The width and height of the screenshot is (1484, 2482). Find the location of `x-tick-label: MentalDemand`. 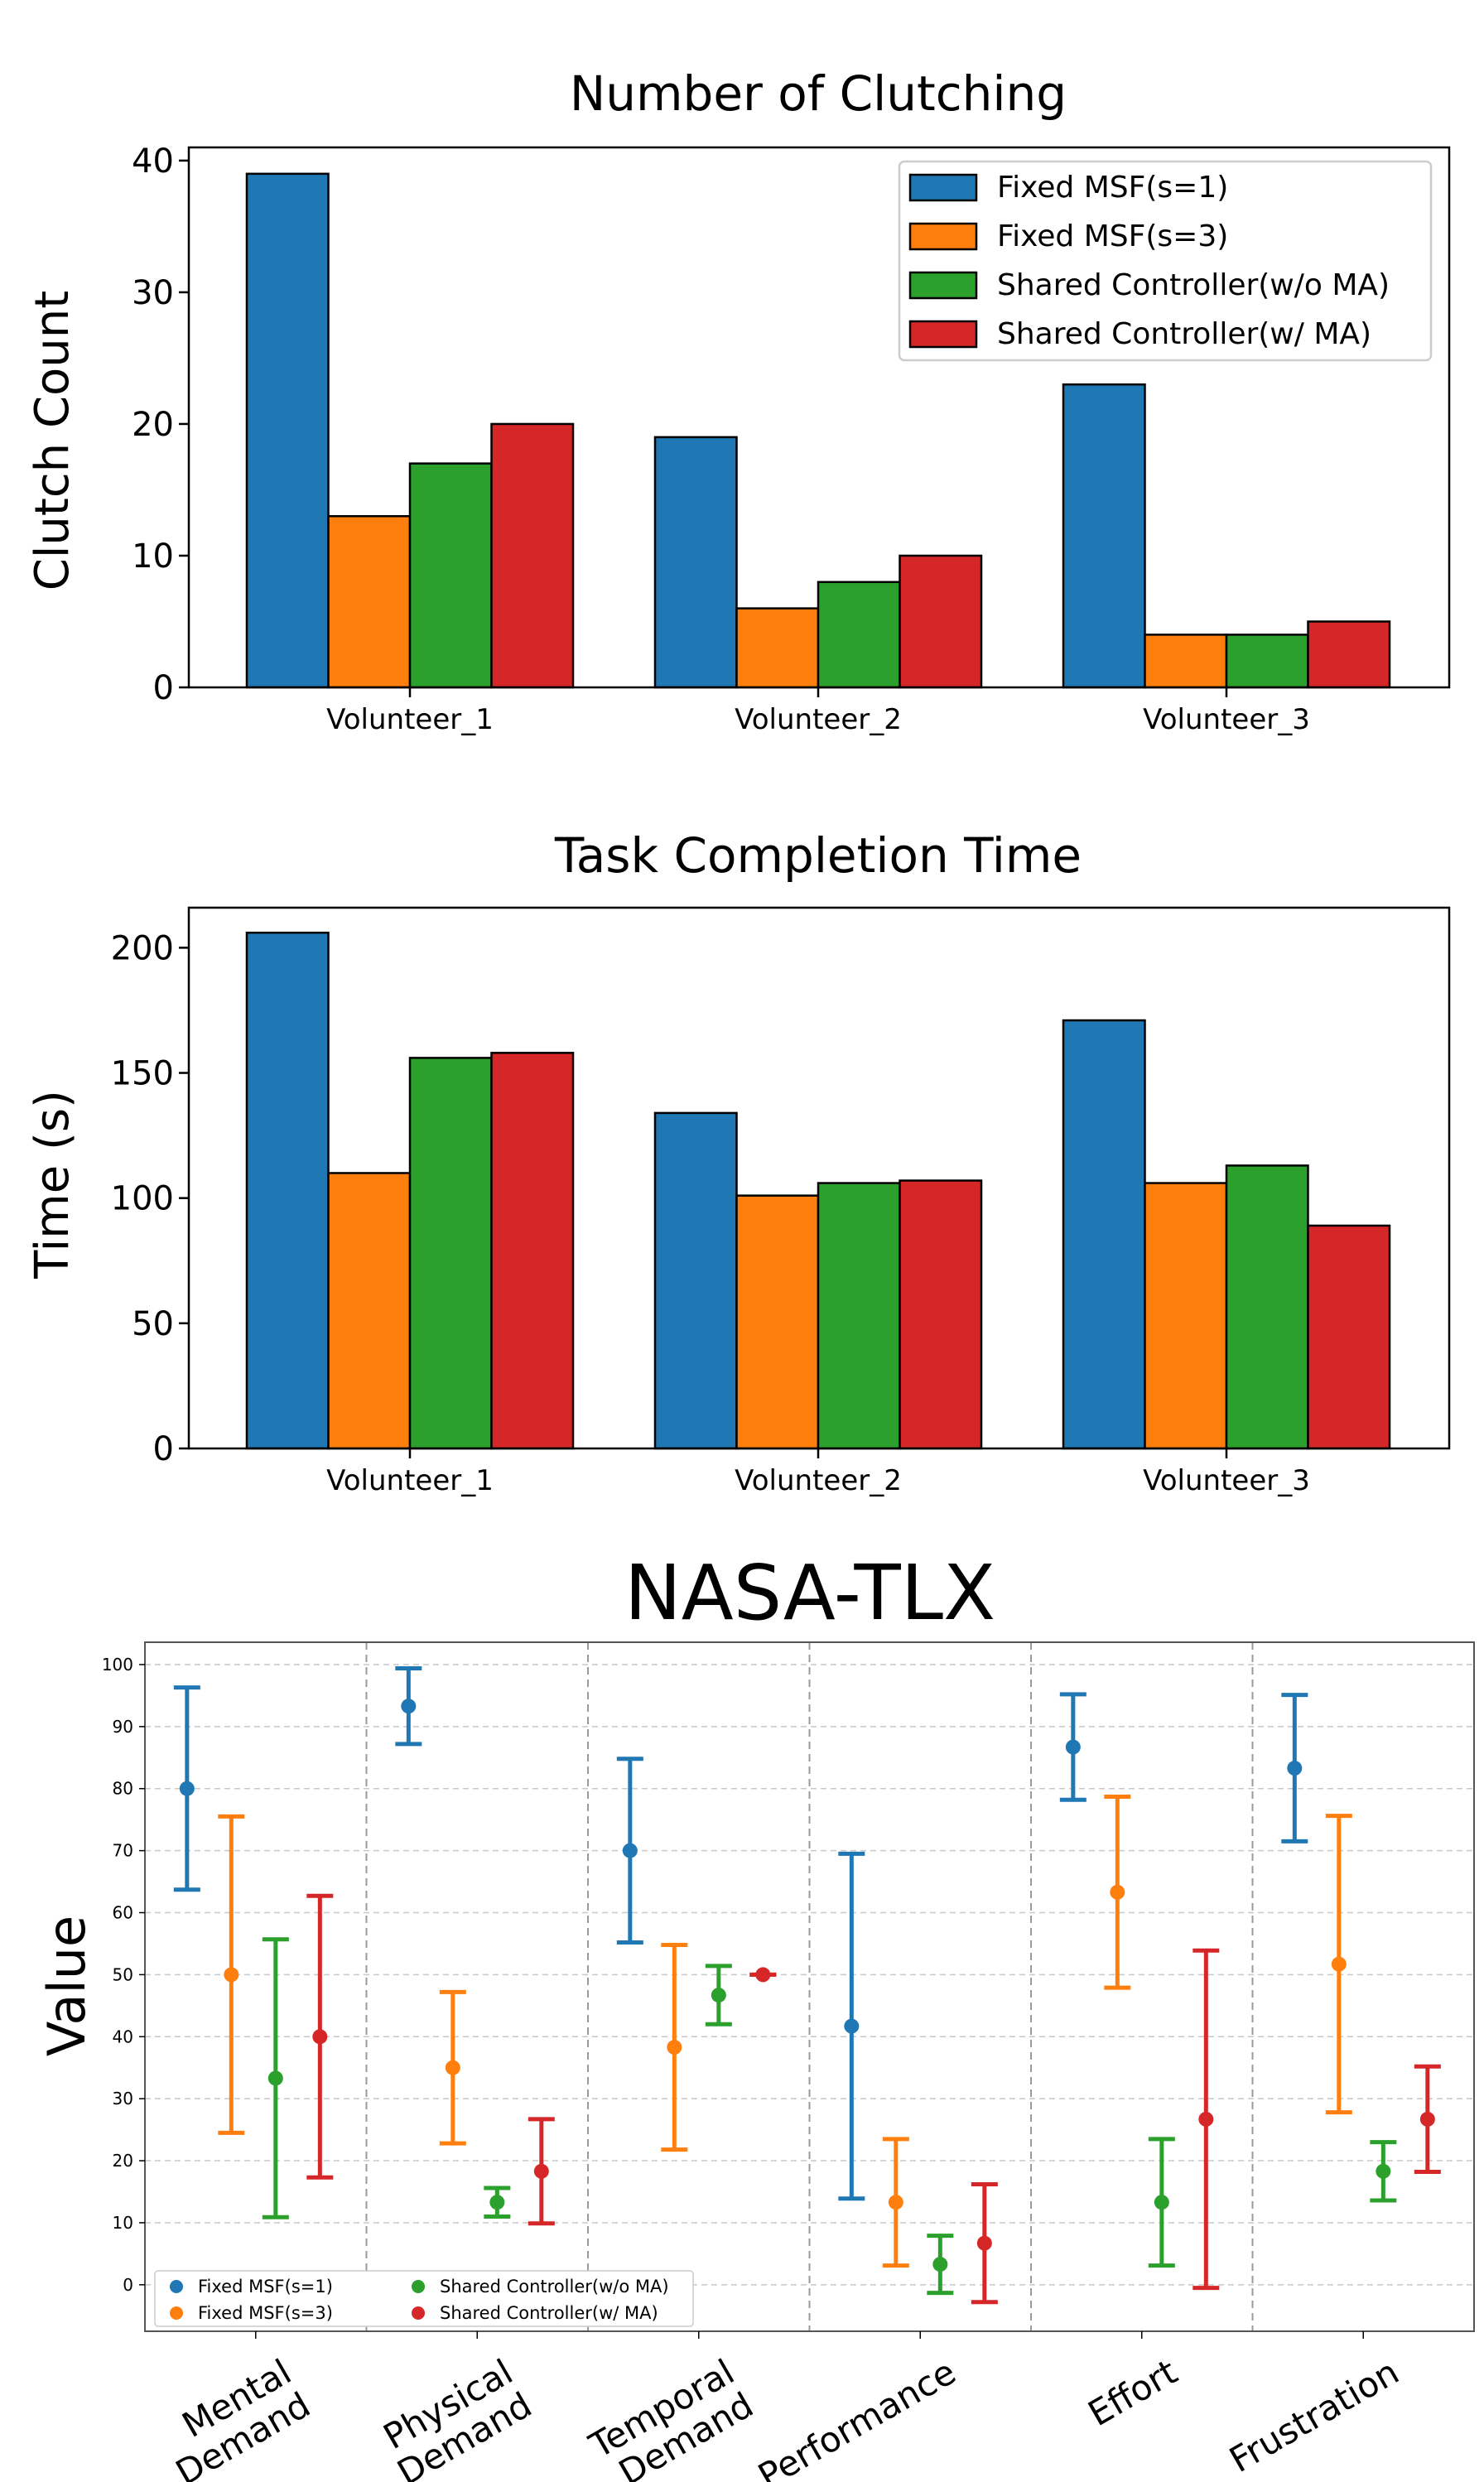

x-tick-label: MentalDemand is located at coordinates (233, 2416).